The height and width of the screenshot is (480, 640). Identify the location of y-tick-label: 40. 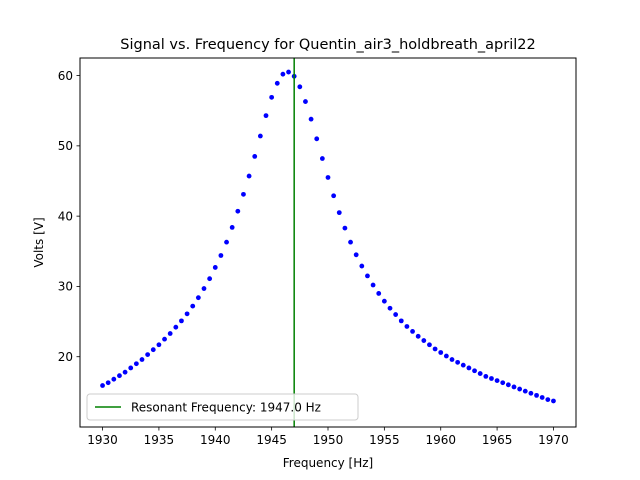
(65, 216).